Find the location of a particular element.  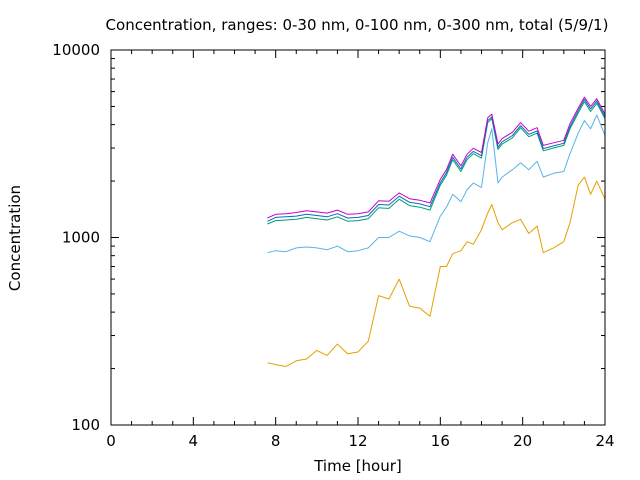

x-tick-label: 4 is located at coordinates (194, 441).